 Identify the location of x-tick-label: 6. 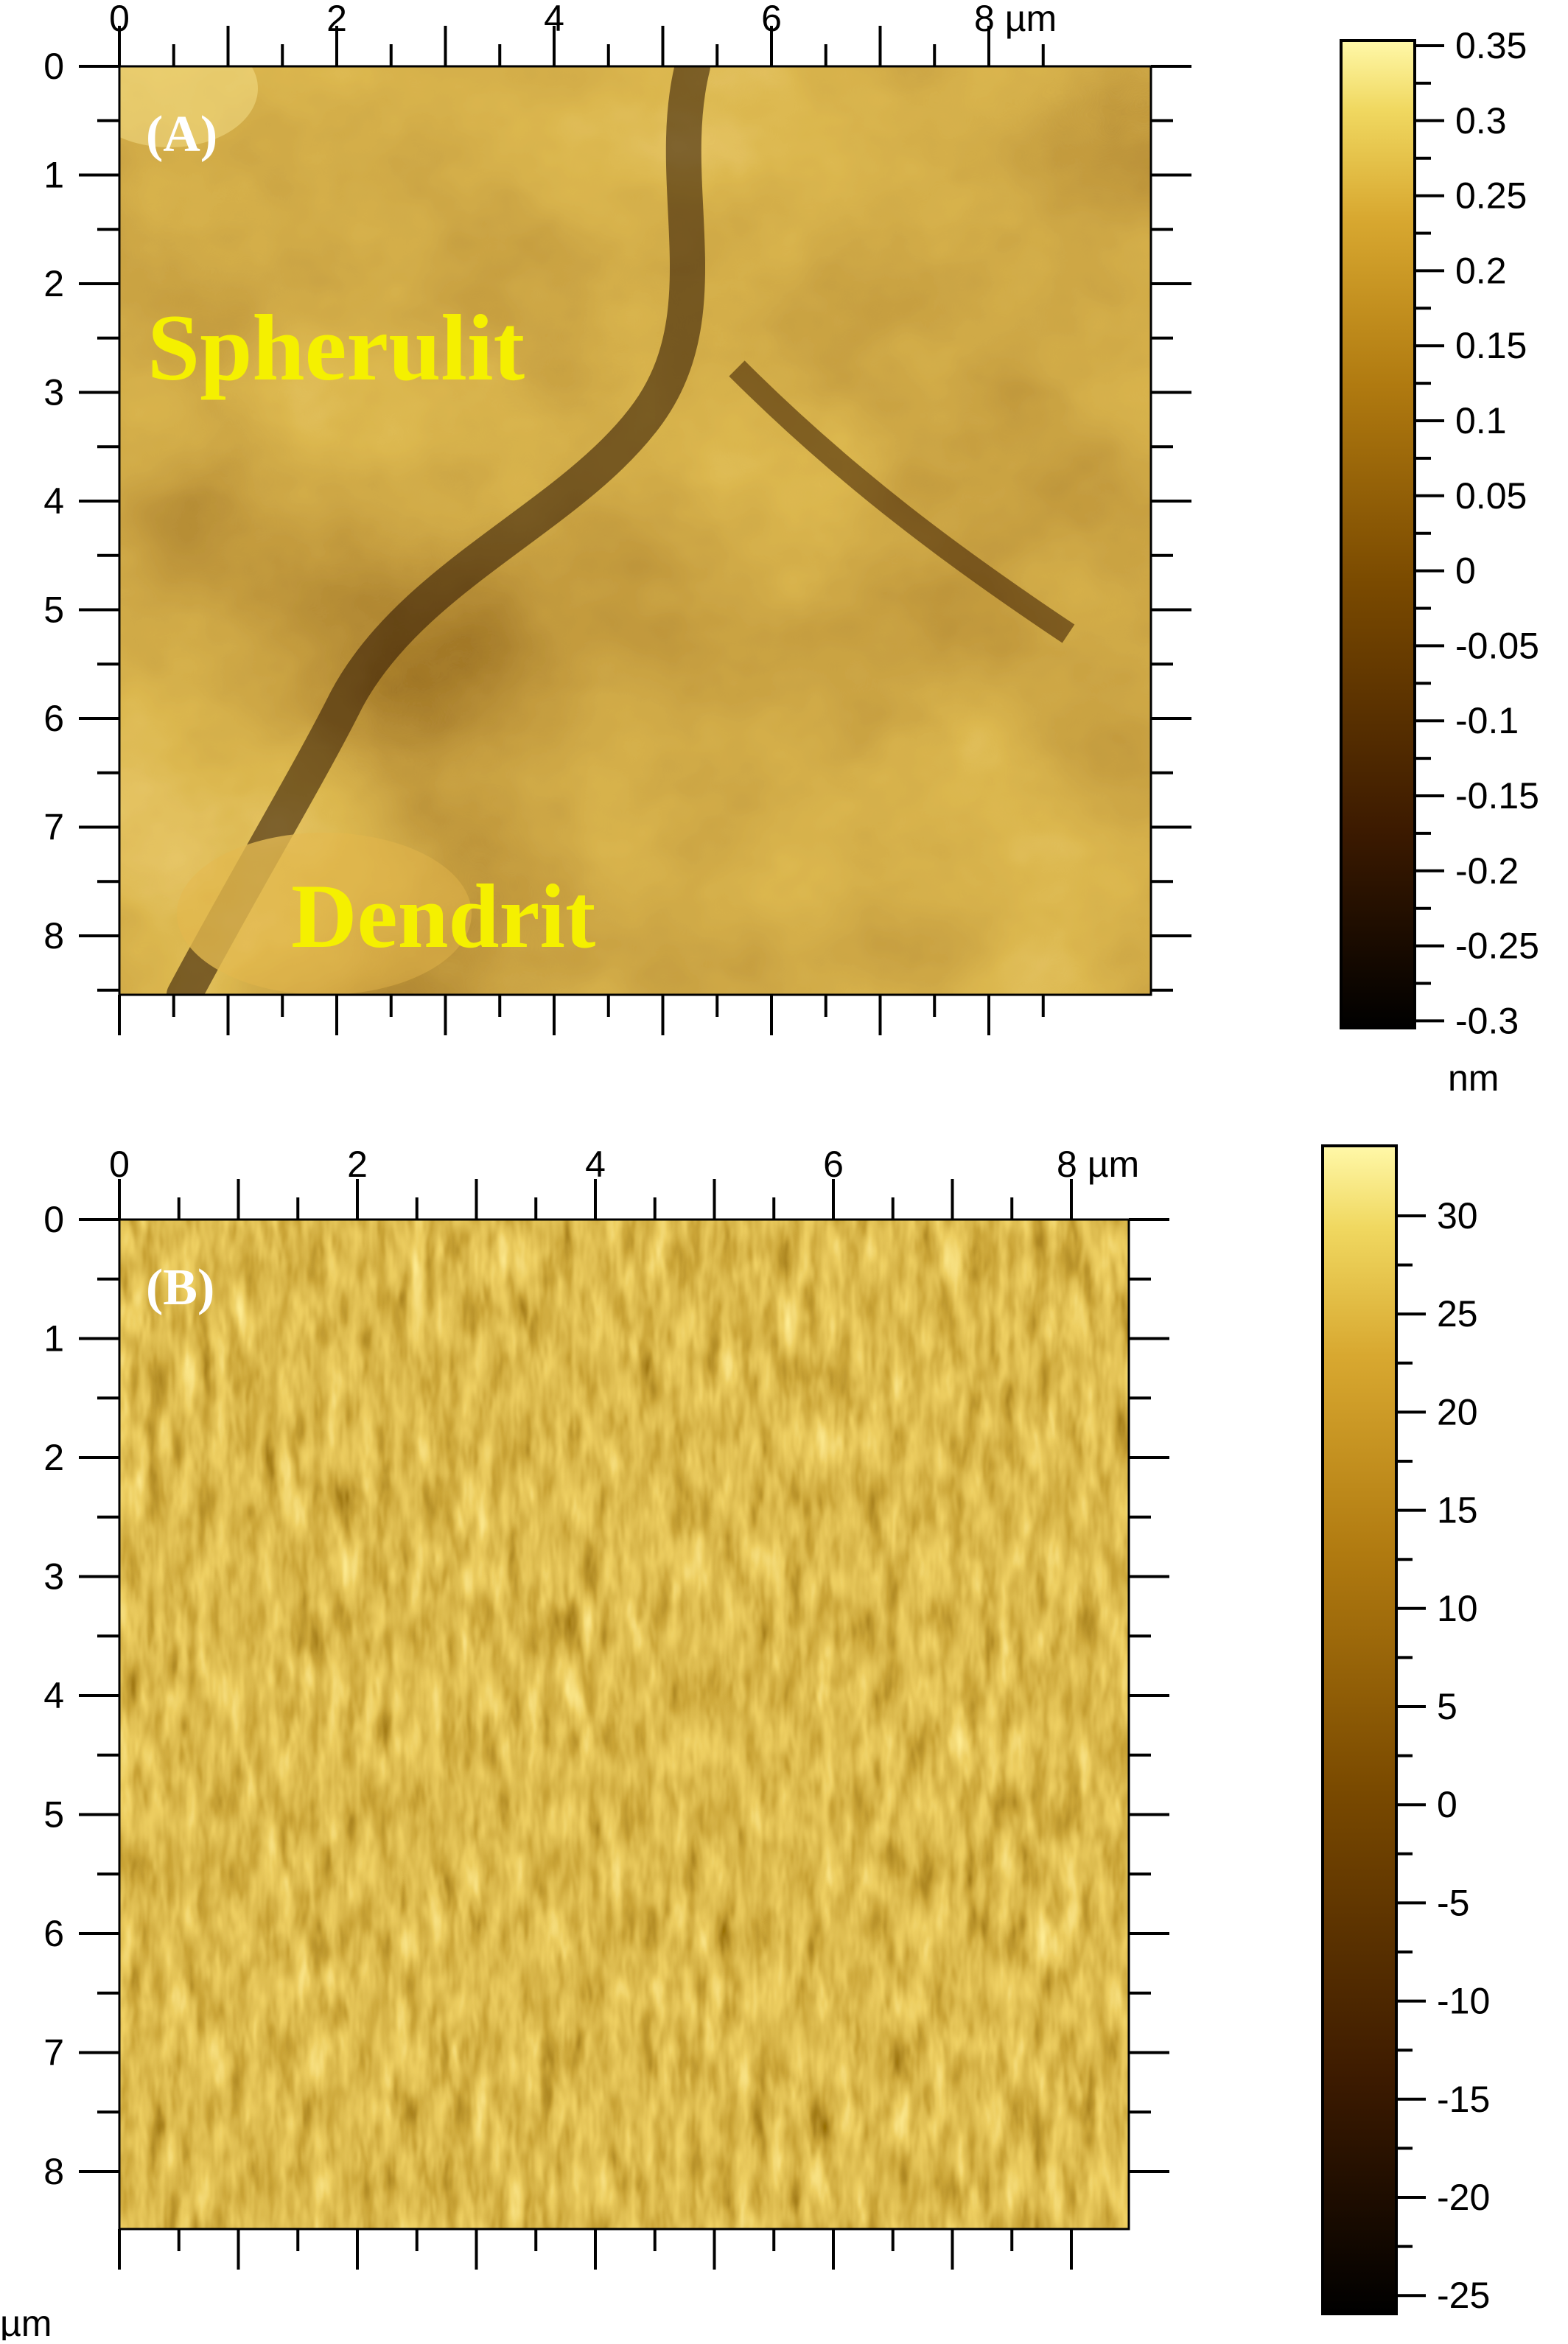
(833, 1164).